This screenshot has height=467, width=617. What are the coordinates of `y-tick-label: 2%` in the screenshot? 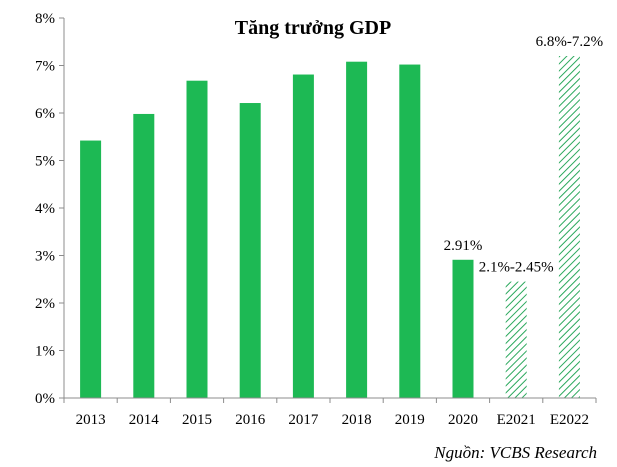 It's located at (45, 304).